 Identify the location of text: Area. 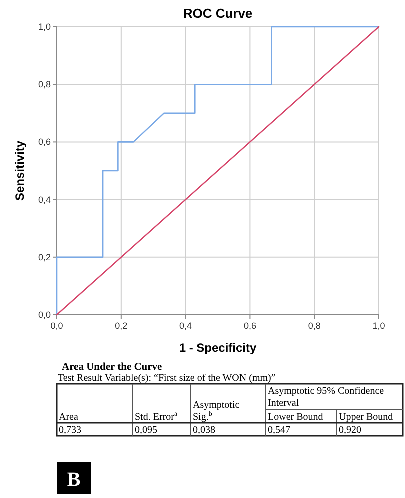
(69, 417).